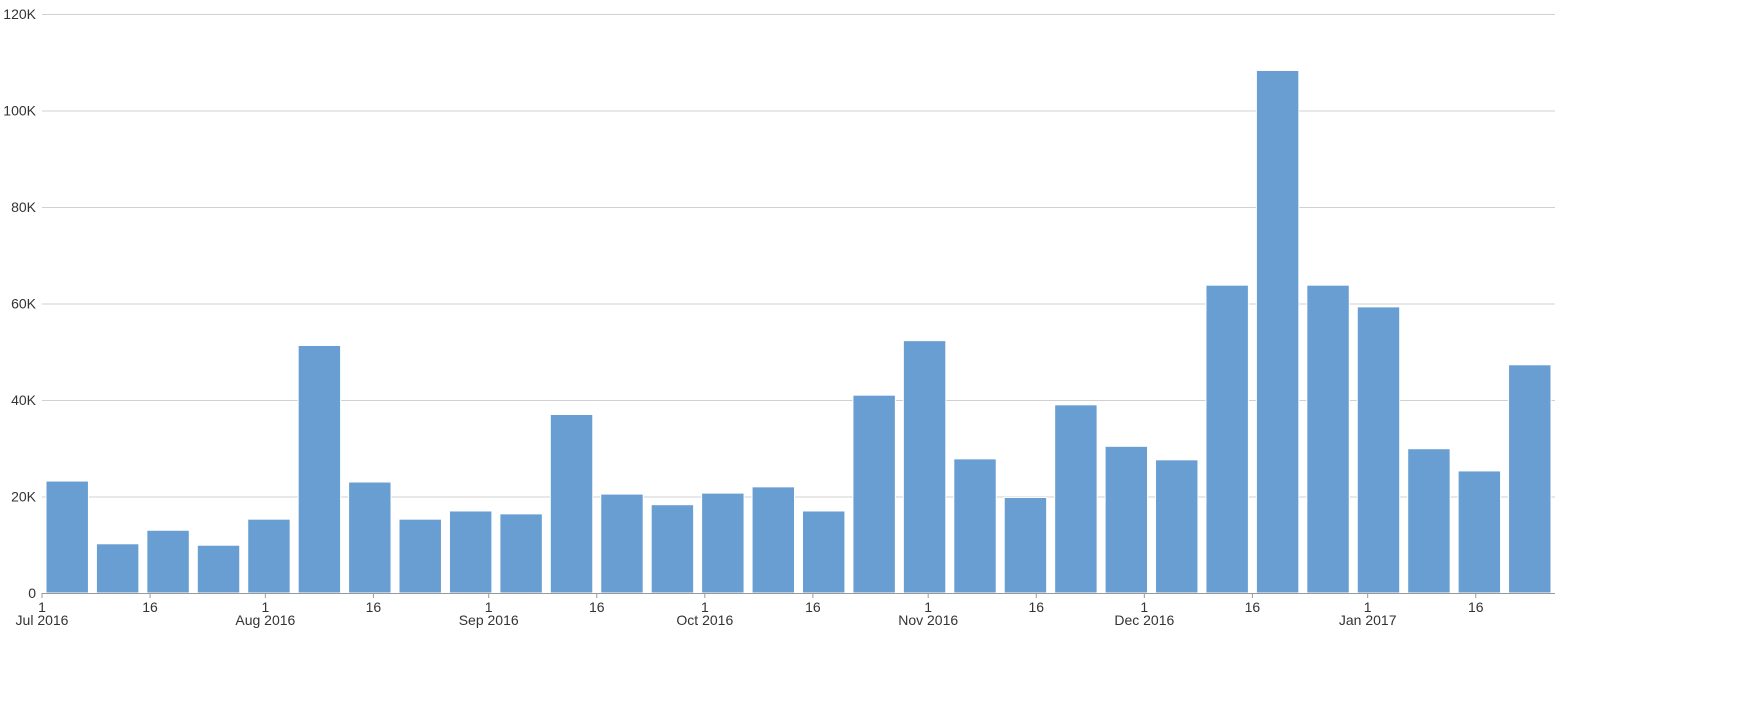 The height and width of the screenshot is (716, 1739). I want to click on y-axis-labels: 0 20K 40K 60K 80K 100K 120K, so click(19, 303).